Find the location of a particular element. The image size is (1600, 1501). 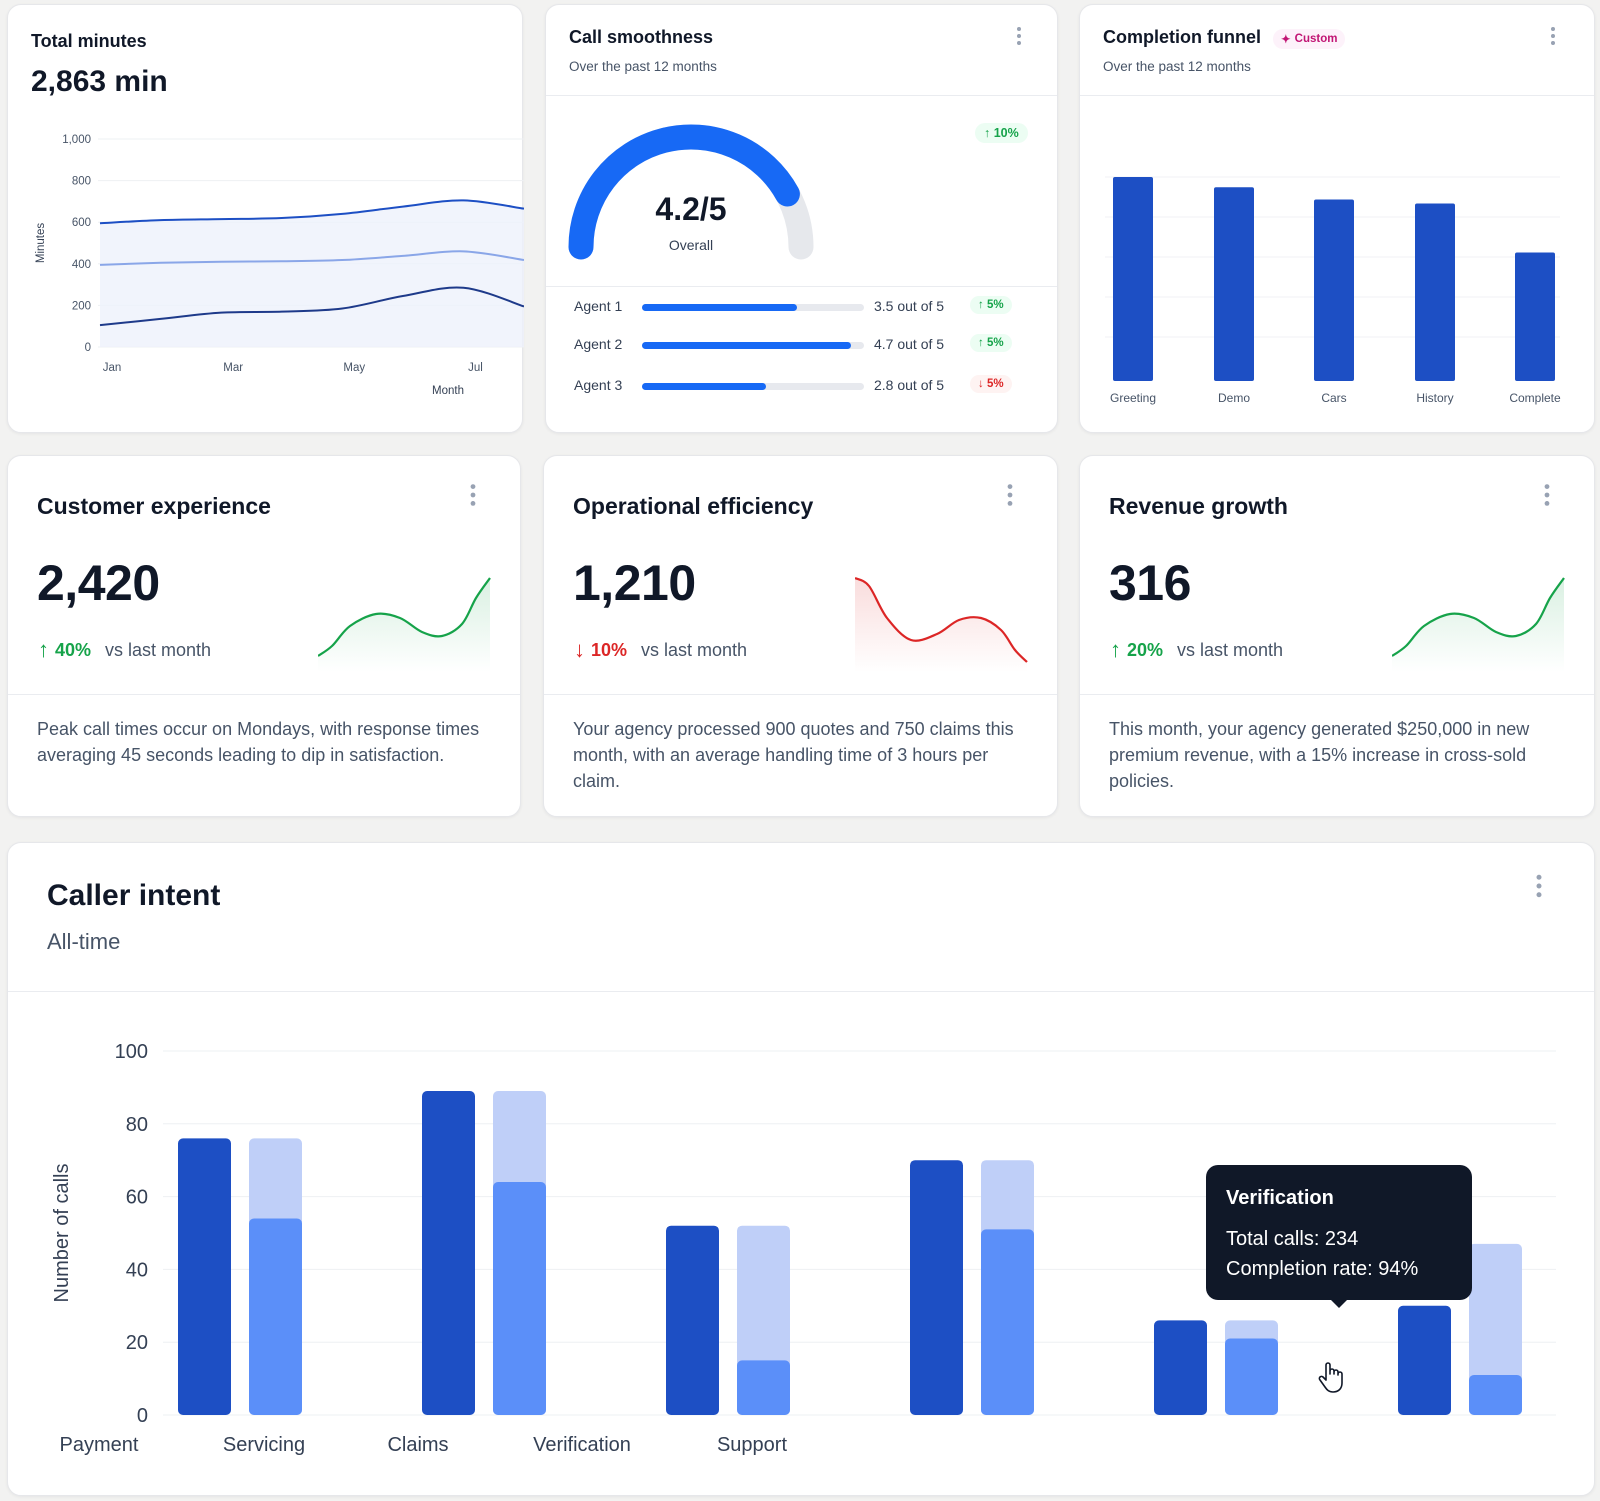

completion-funnel-bar-chart: Greeting Demo Cars History Complete is located at coordinates (1333, 290).